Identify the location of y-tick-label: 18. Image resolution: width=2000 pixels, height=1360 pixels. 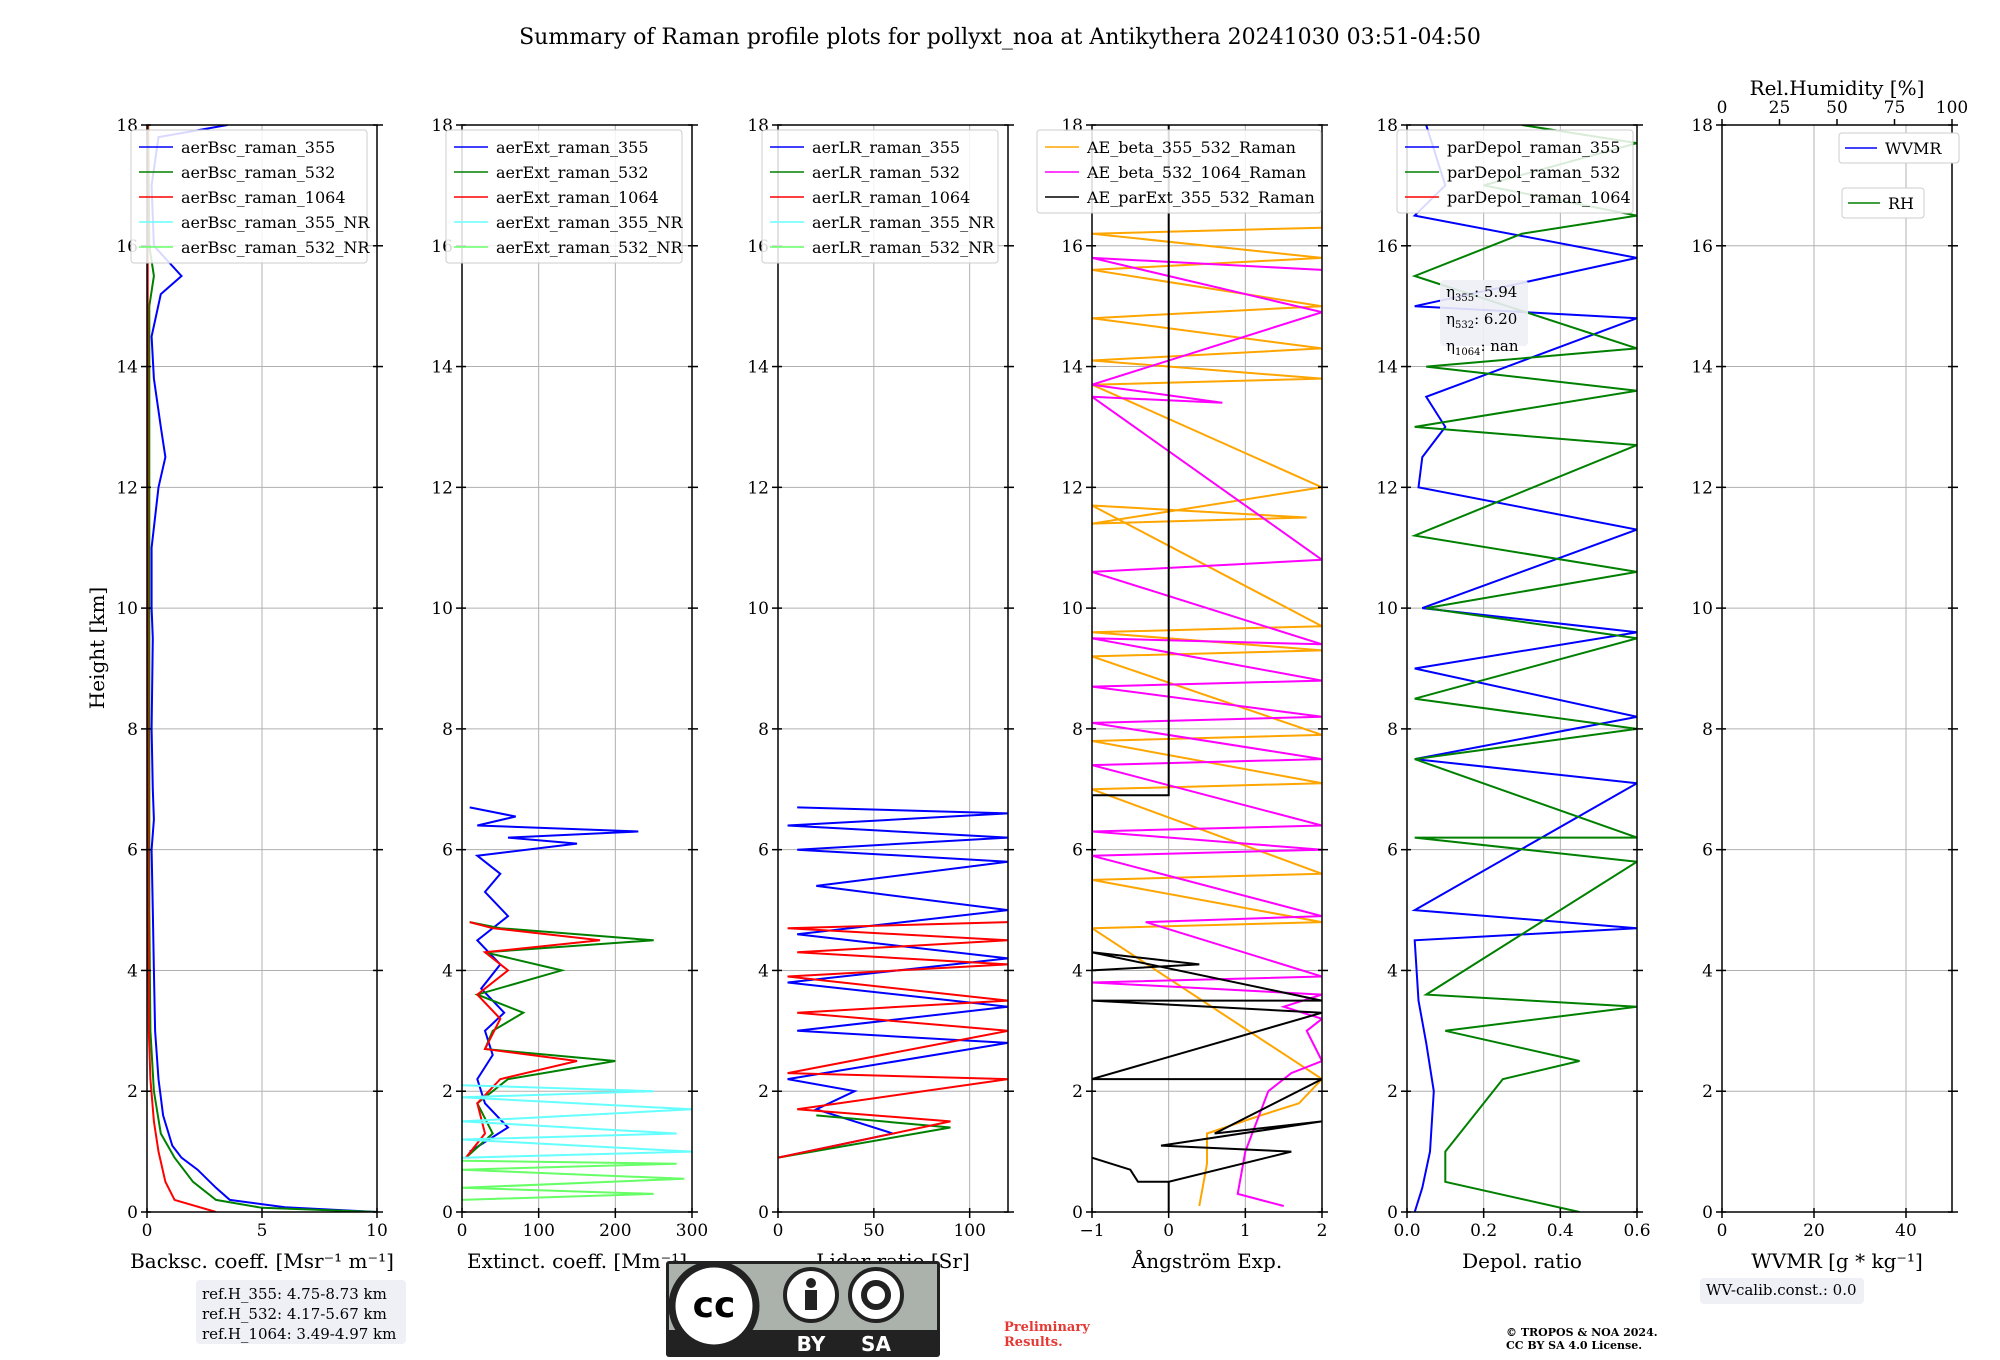
(1702, 126).